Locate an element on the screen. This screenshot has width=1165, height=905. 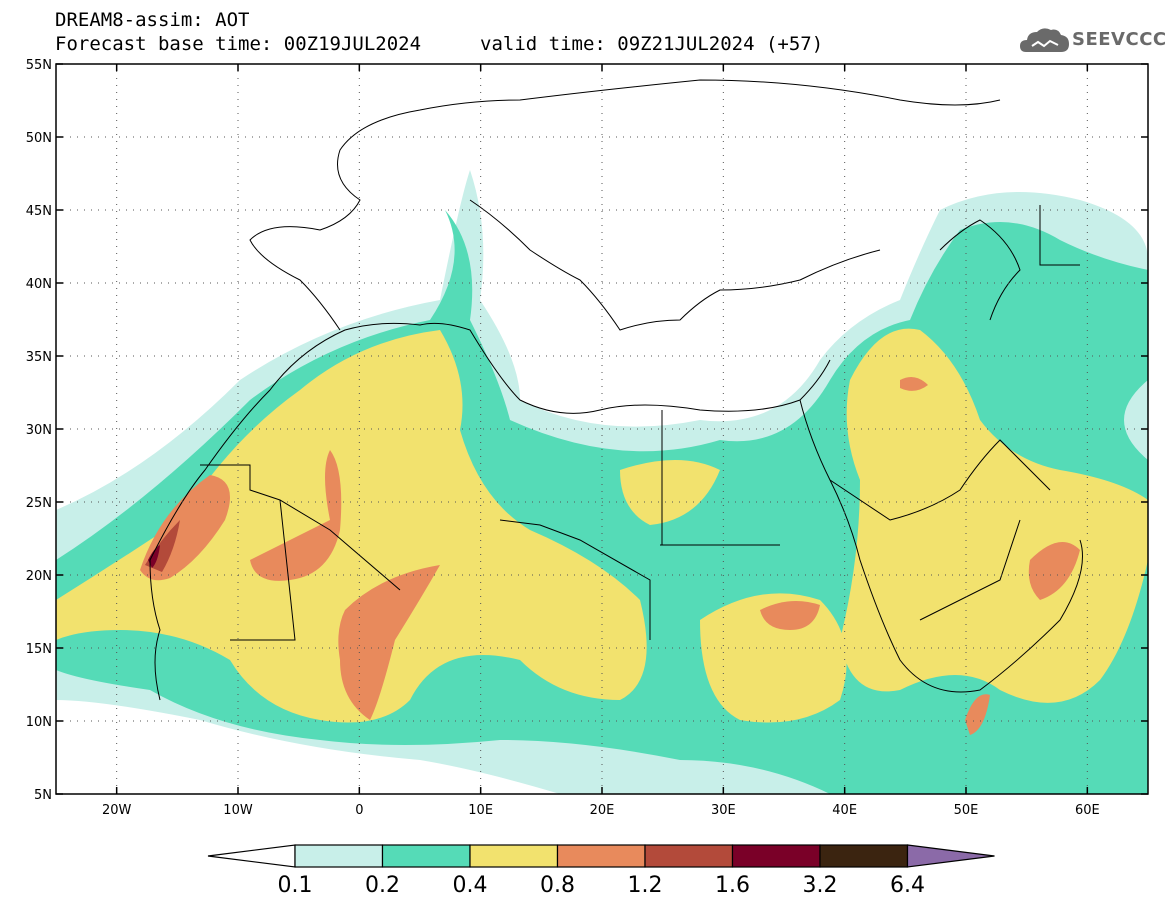
longitude-labels: 20W 10W 0 10E 20E 30E 40E 50E 60E is located at coordinates (601, 810).